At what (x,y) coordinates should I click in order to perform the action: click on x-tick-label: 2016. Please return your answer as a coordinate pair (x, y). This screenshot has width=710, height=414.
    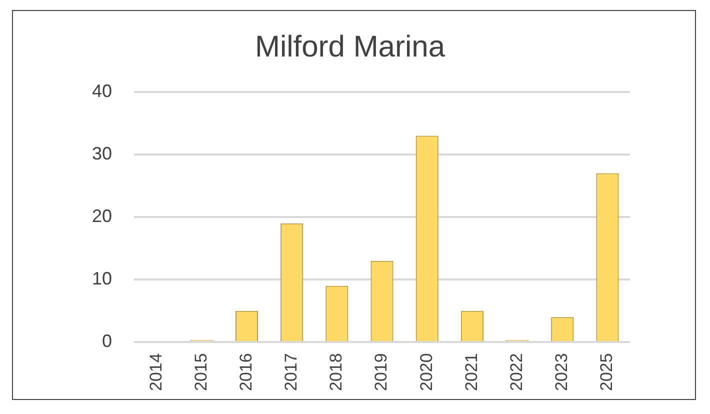
    Looking at the image, I should click on (246, 372).